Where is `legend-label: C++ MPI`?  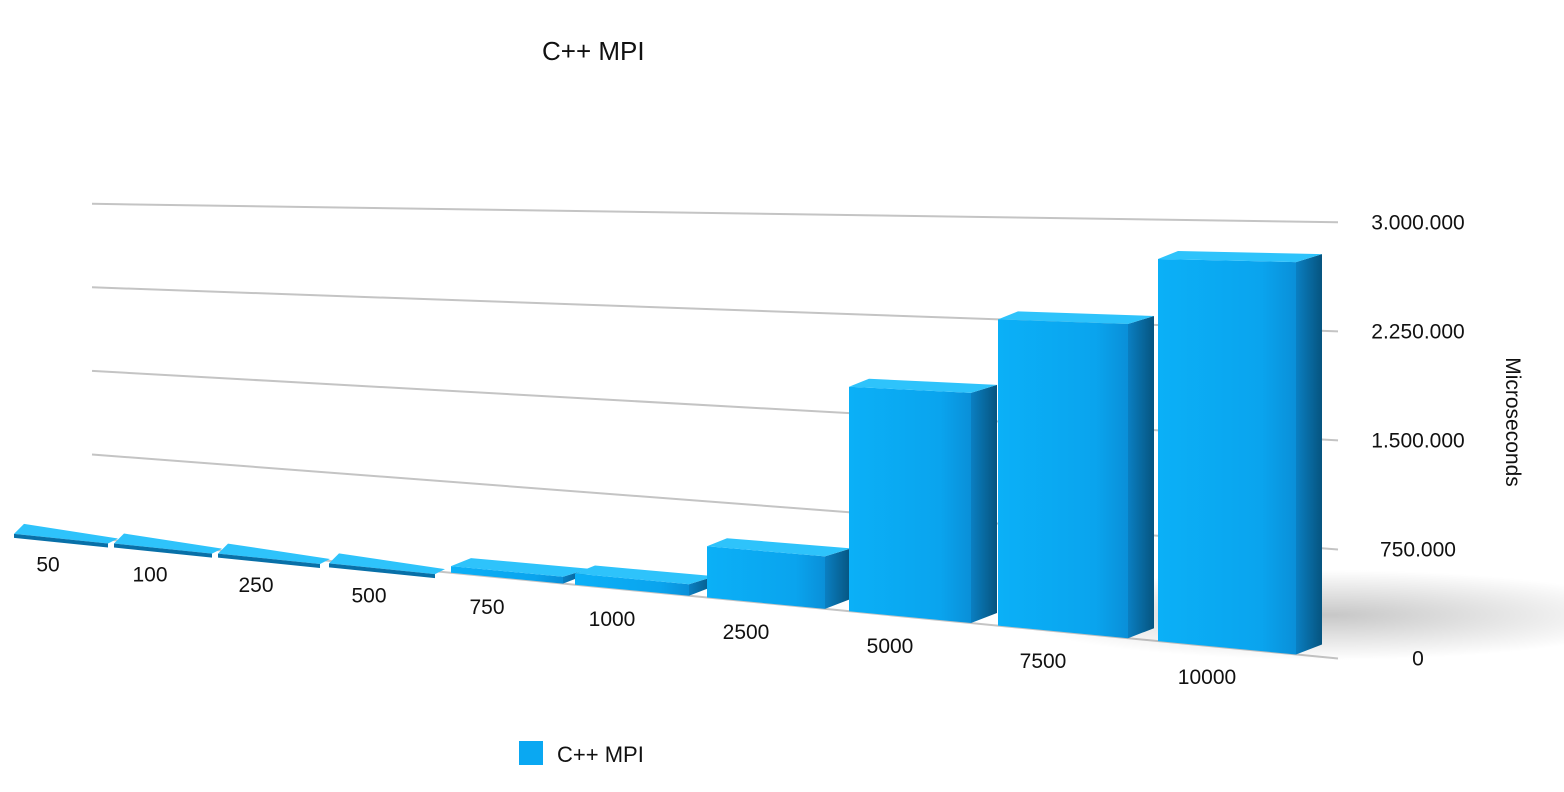
legend-label: C++ MPI is located at coordinates (600, 754).